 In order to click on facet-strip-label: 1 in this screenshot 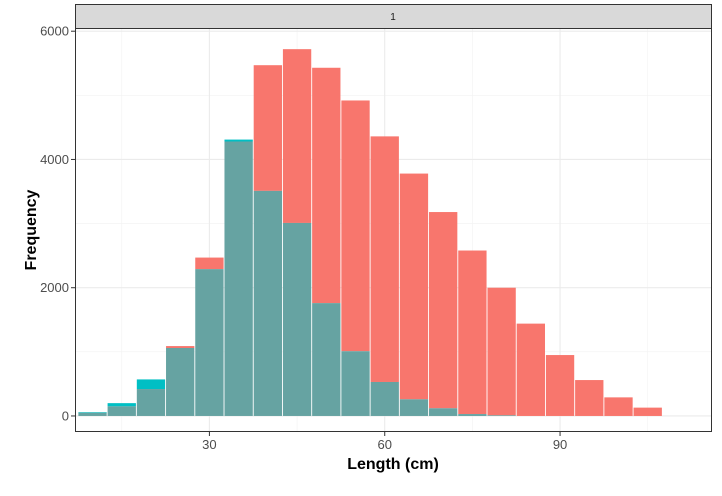, I will do `click(393, 17)`.